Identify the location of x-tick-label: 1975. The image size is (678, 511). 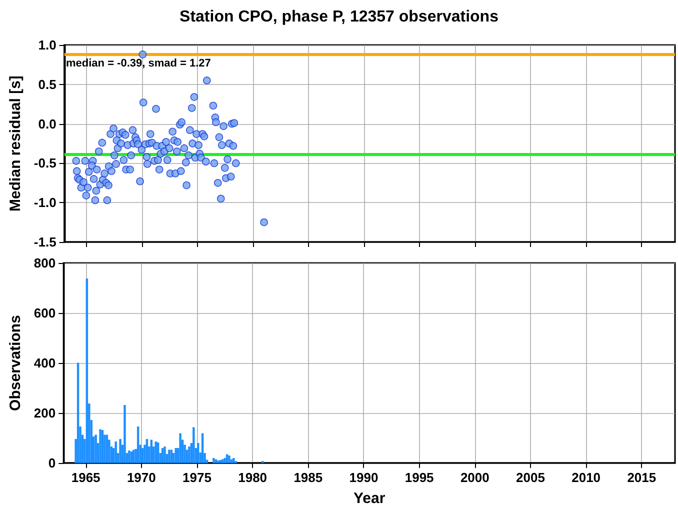
(197, 477).